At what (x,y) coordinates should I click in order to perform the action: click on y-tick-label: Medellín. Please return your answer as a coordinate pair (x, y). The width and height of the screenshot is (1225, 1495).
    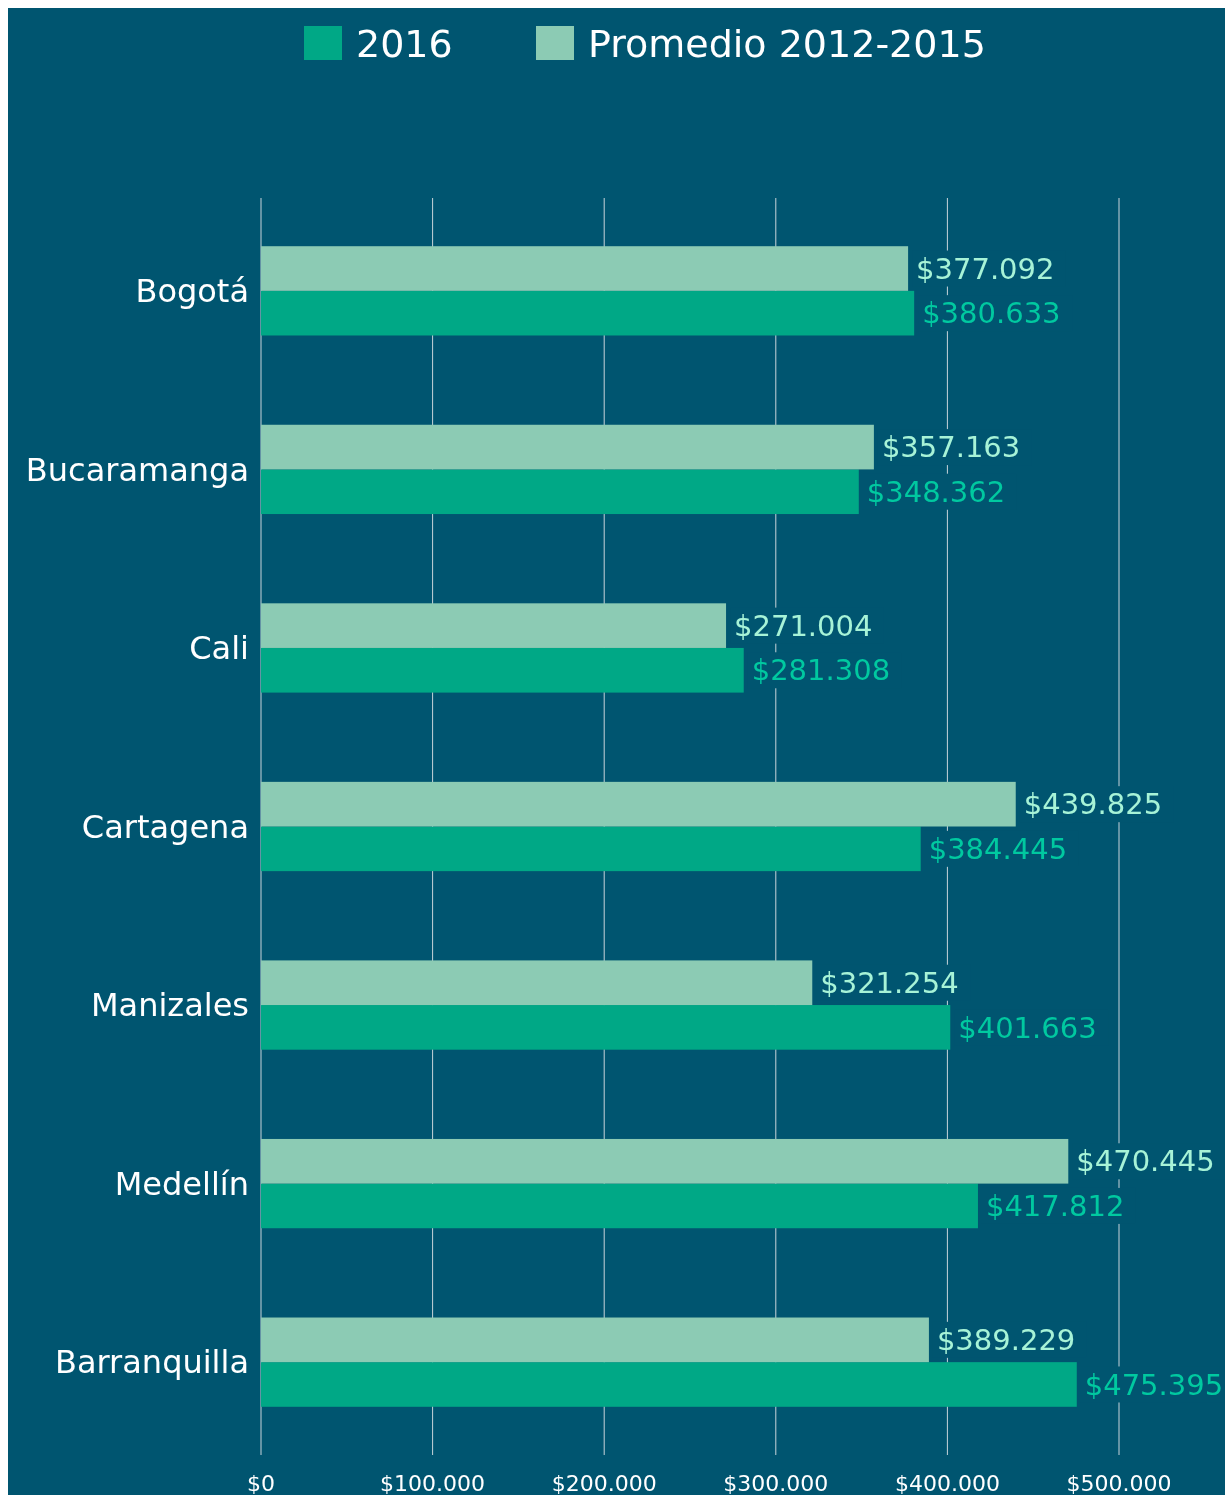
    Looking at the image, I should click on (181, 1183).